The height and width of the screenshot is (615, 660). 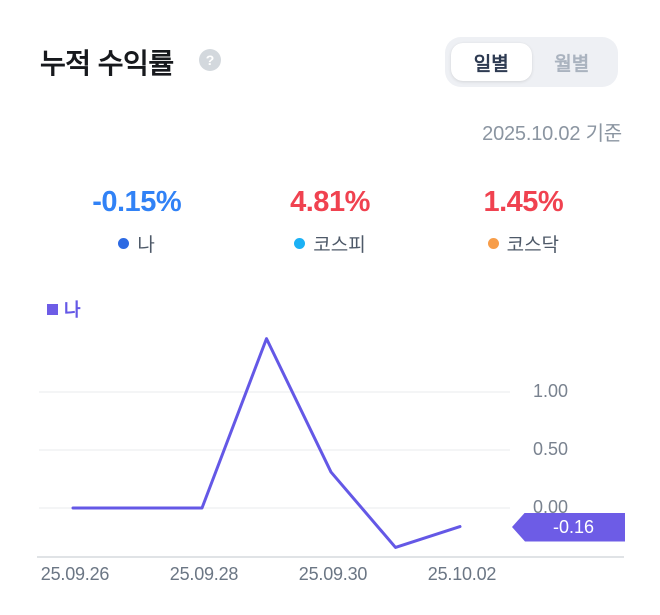 I want to click on x-axis-tick-label: 25.09.26, so click(x=75, y=574).